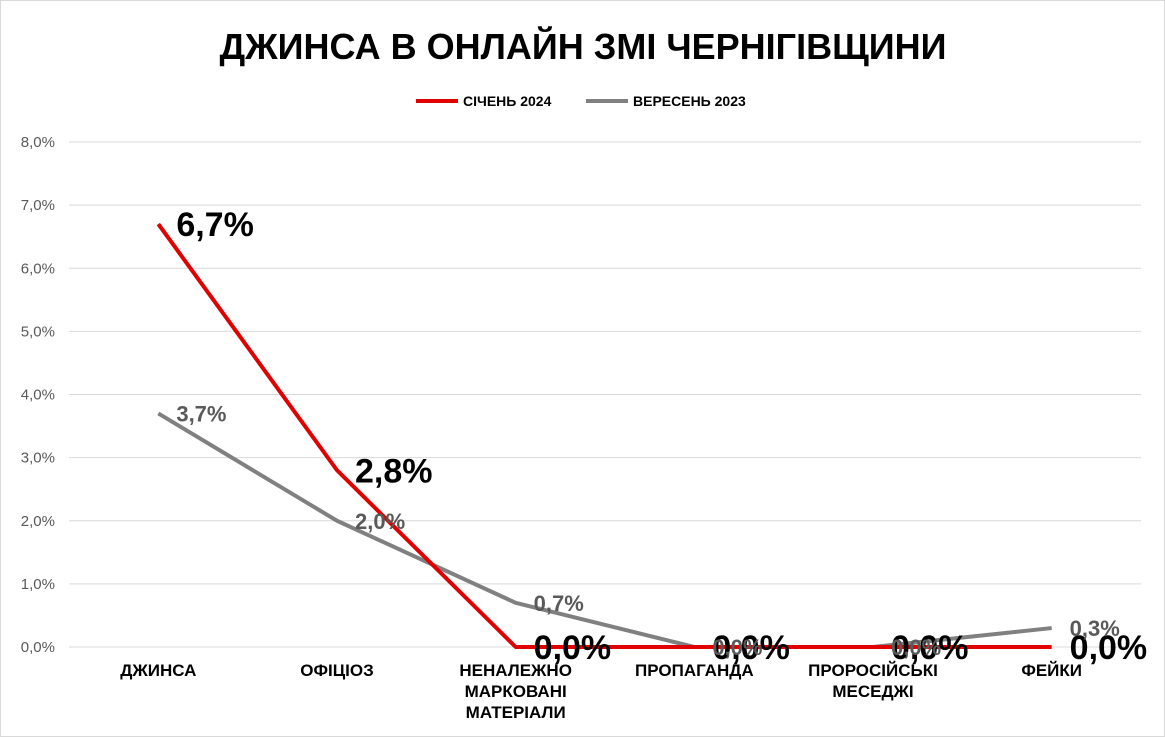 Image resolution: width=1165 pixels, height=737 pixels. I want to click on y-tick-label: 1,0%, so click(38, 584).